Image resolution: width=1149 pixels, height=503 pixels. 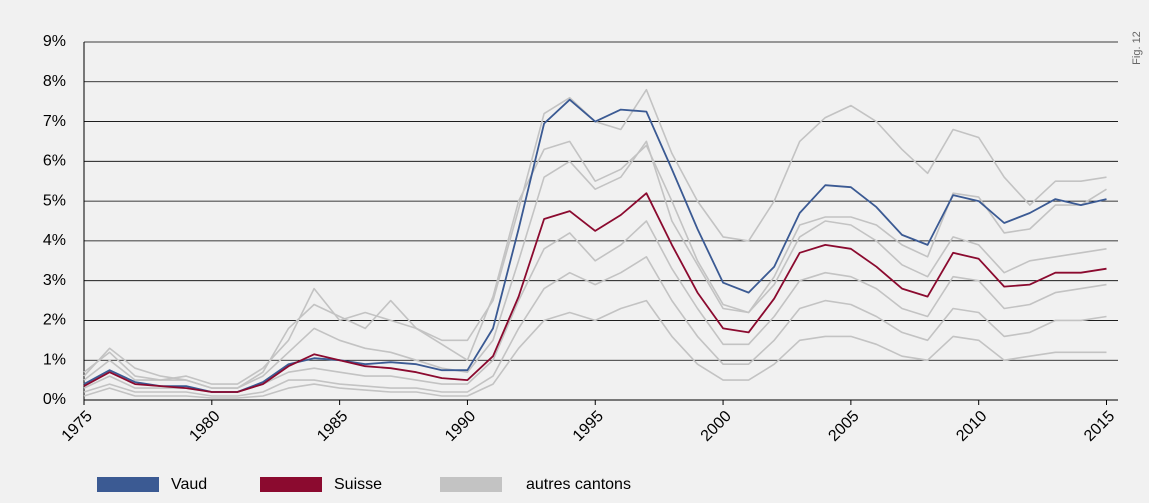 What do you see at coordinates (54, 320) in the screenshot?
I see `y-tick-label: 2%` at bounding box center [54, 320].